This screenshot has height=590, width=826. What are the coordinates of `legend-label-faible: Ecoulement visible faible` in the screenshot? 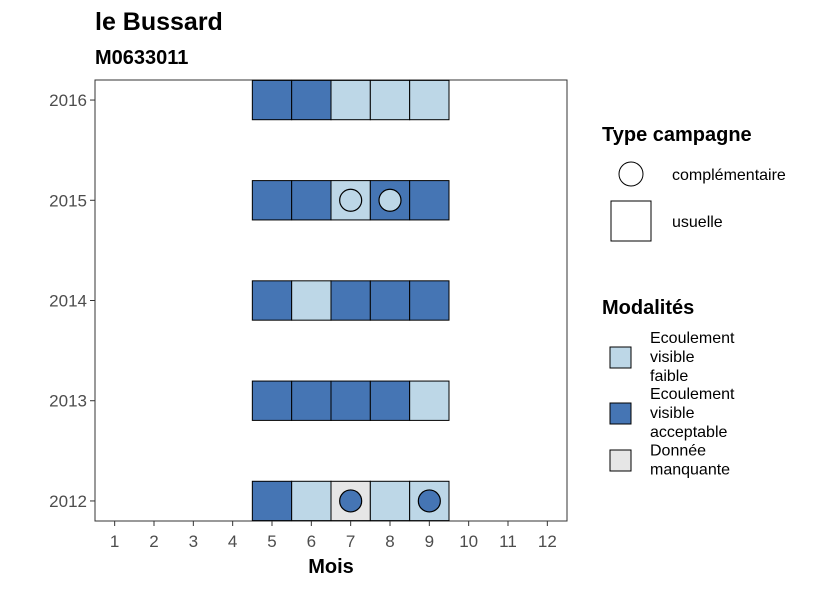 It's located at (692, 357).